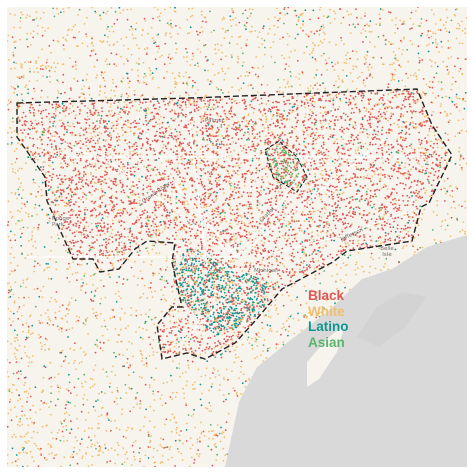 Image resolution: width=474 pixels, height=474 pixels. I want to click on river-island, so click(326, 356).